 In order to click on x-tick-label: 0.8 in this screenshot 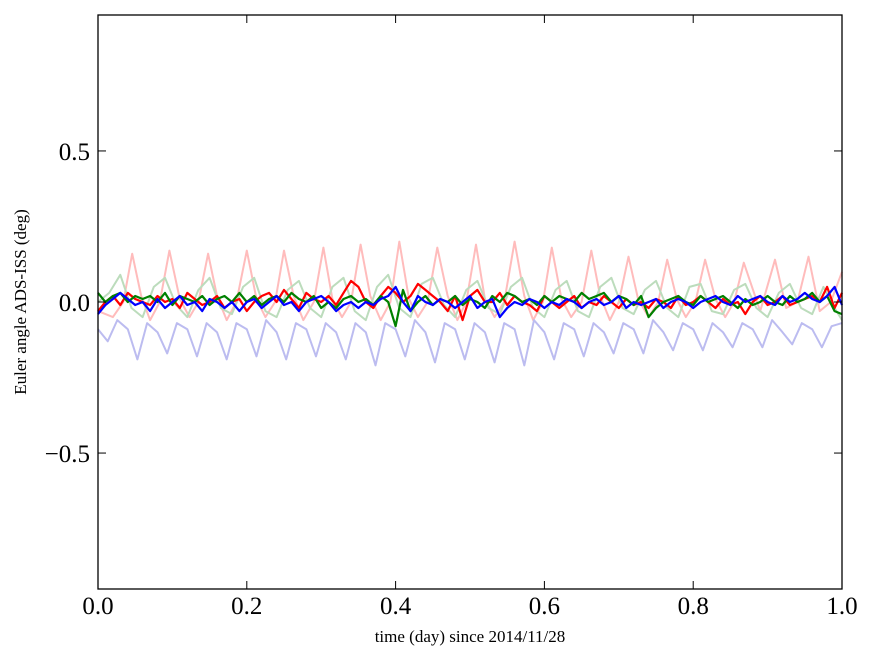, I will do `click(693, 606)`.